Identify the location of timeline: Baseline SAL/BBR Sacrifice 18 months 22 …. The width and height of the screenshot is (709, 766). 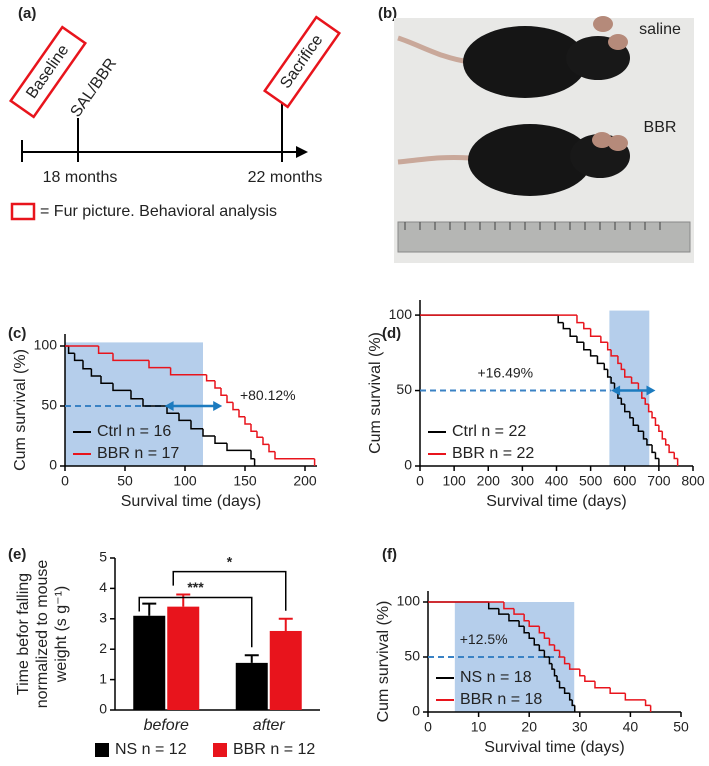
(175, 118).